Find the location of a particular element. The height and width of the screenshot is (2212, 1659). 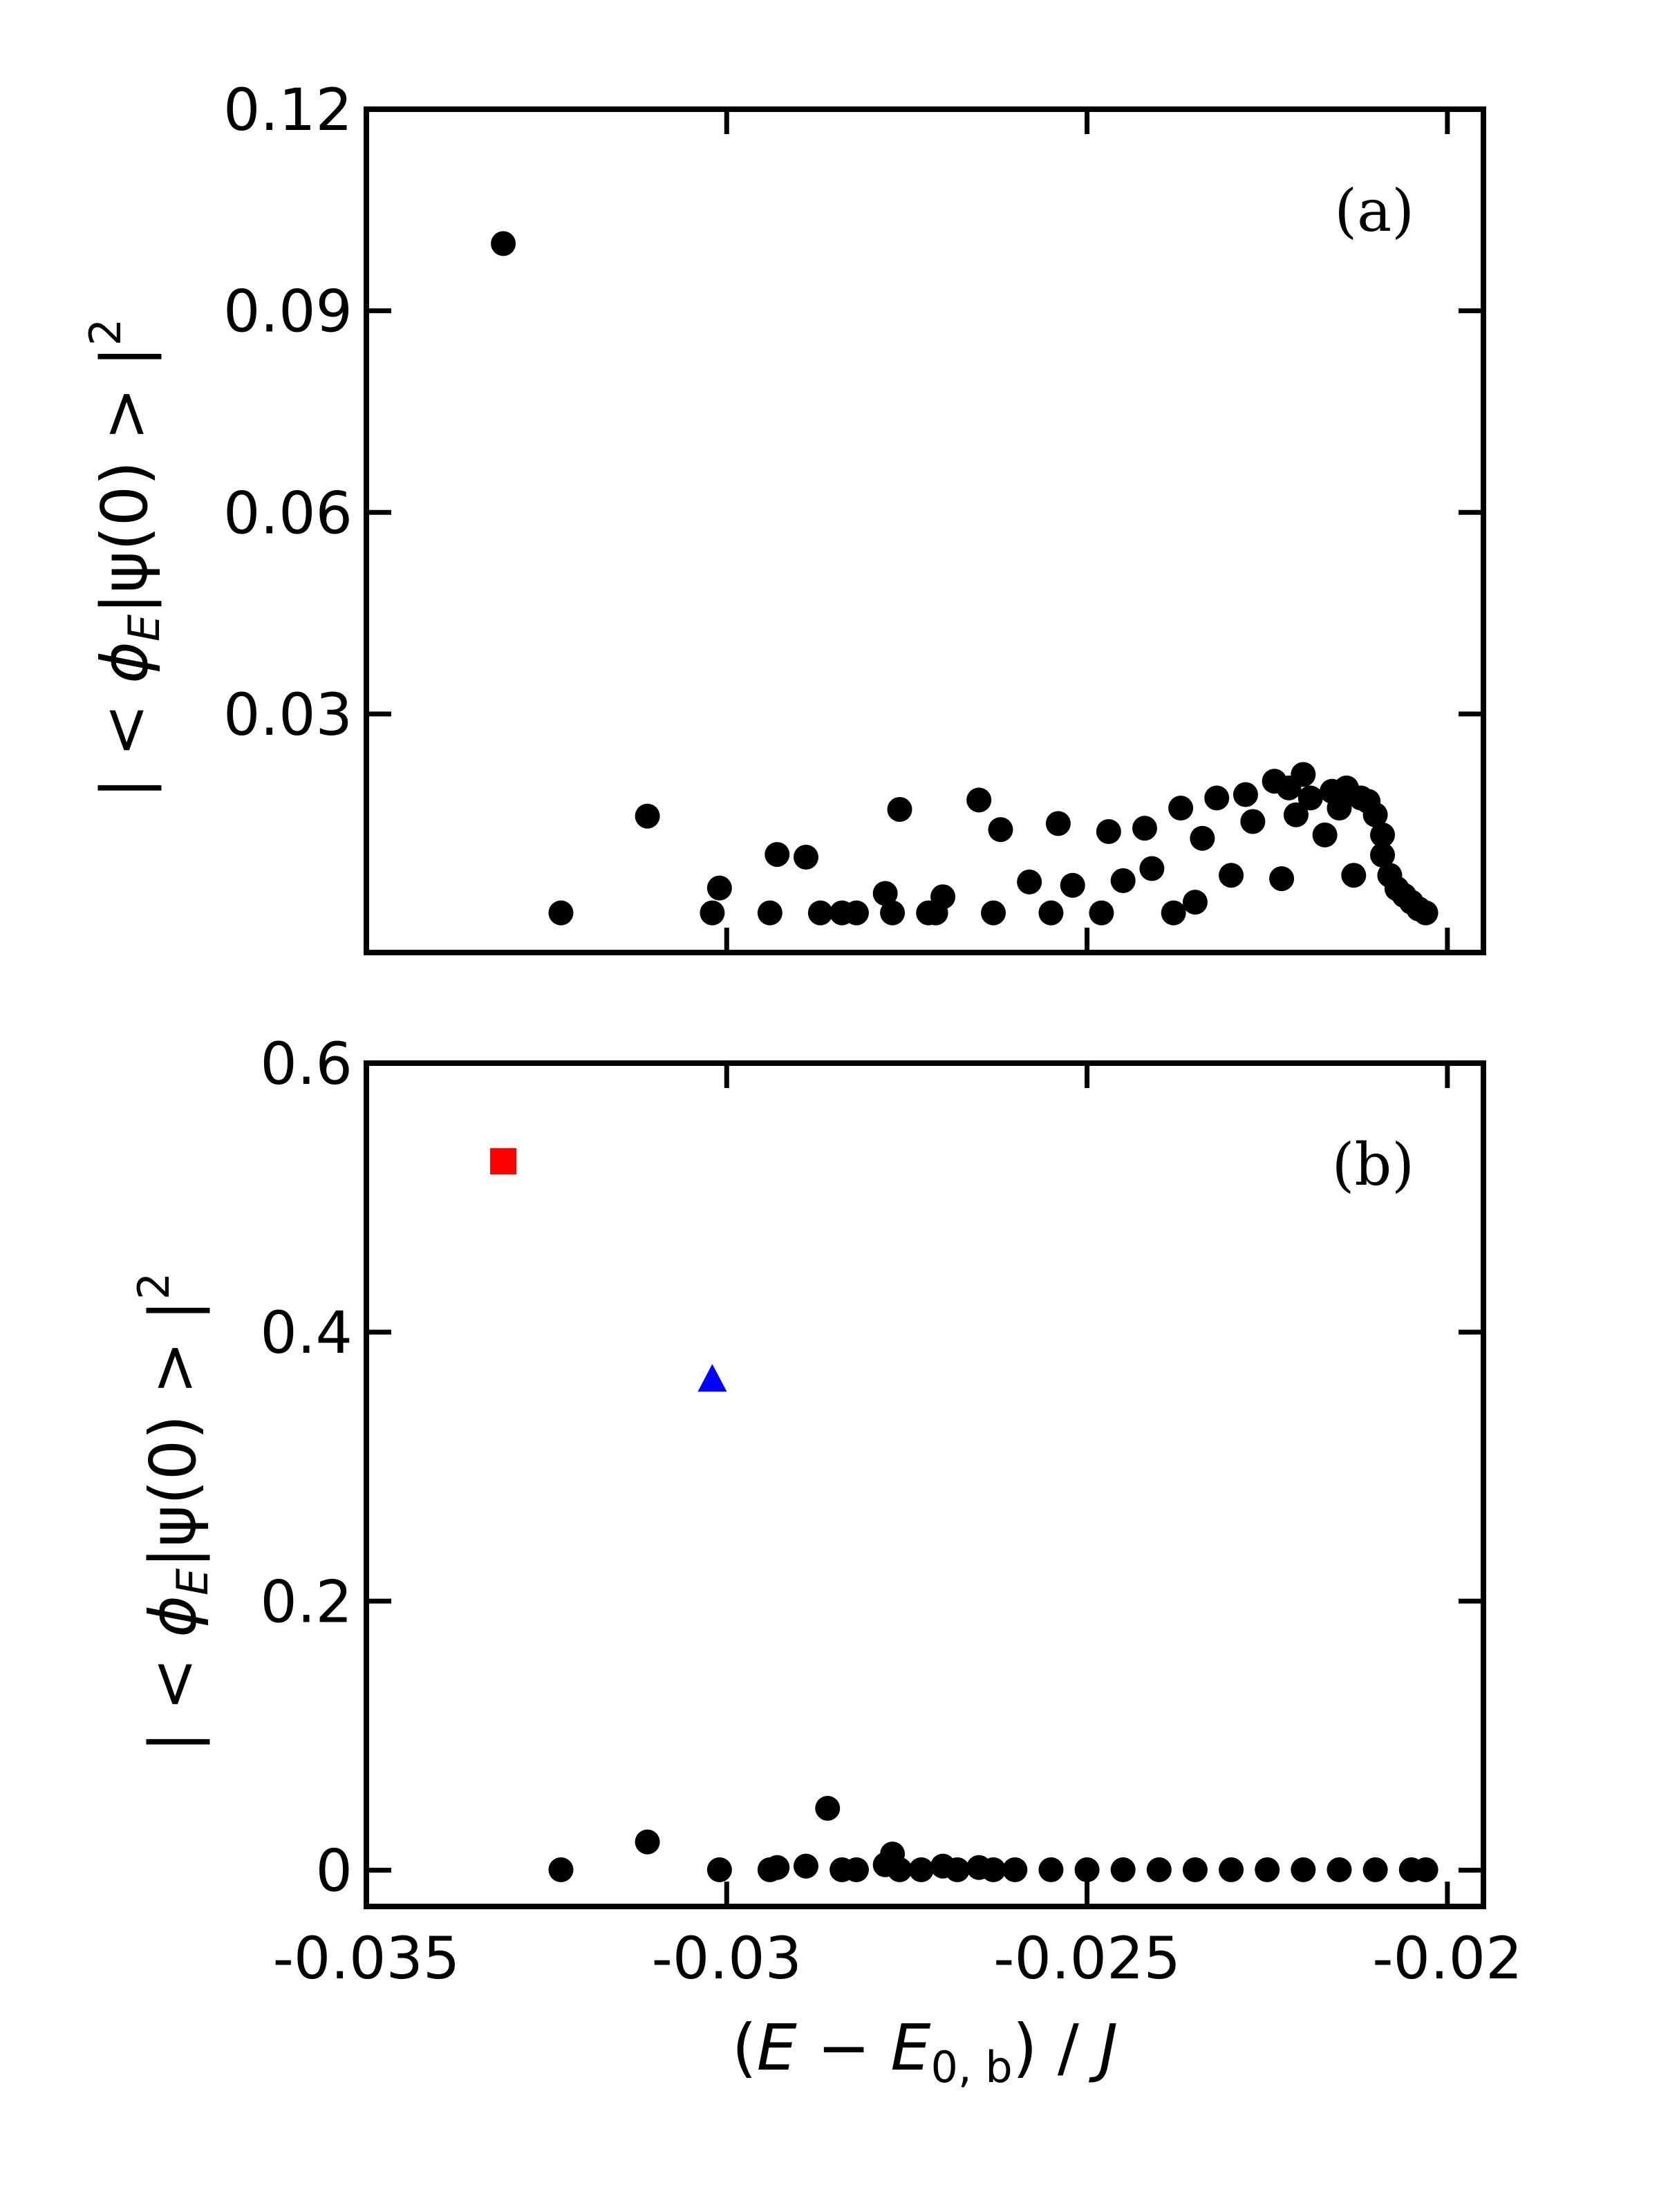

panel-b-y-axis-title: | < ϕE|ψ(0) > |2 is located at coordinates (174, 1513).